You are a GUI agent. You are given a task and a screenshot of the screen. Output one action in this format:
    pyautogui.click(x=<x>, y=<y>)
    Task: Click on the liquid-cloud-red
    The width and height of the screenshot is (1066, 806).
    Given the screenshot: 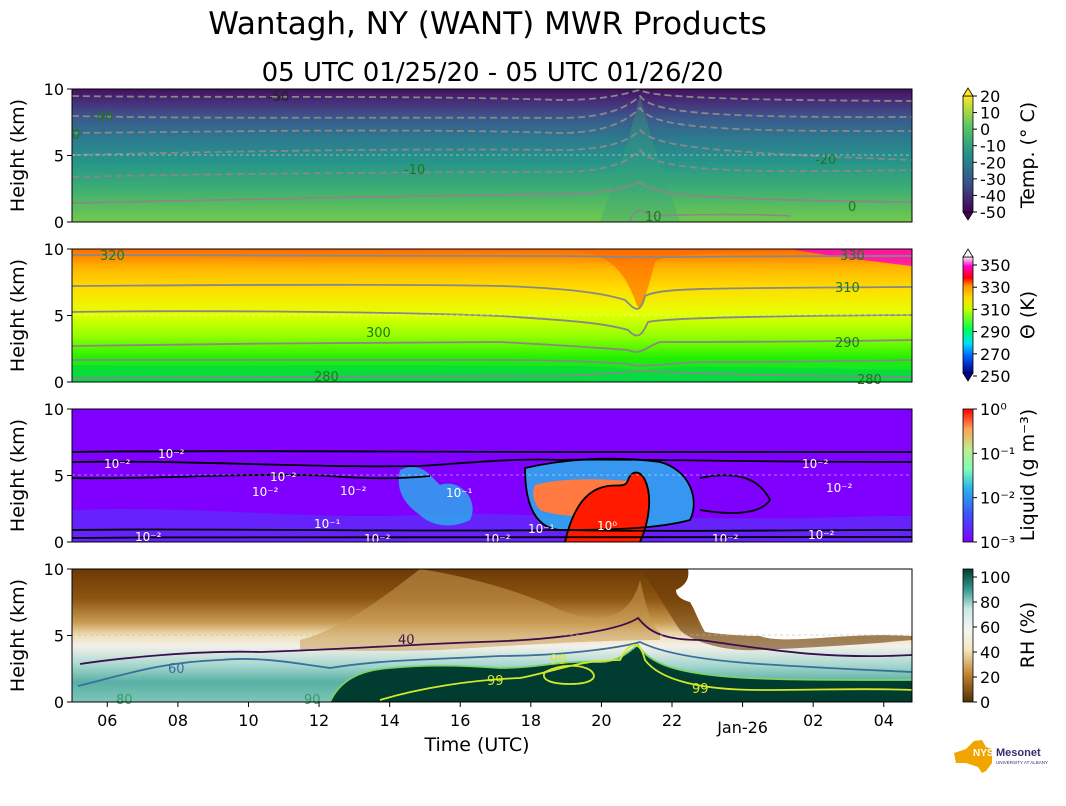 What is the action you would take?
    pyautogui.click(x=607, y=507)
    